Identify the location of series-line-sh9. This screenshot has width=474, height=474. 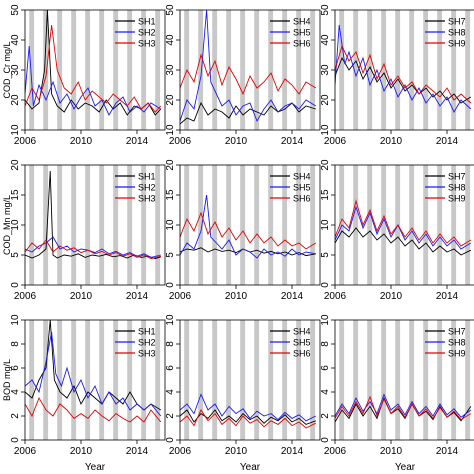
(403, 408).